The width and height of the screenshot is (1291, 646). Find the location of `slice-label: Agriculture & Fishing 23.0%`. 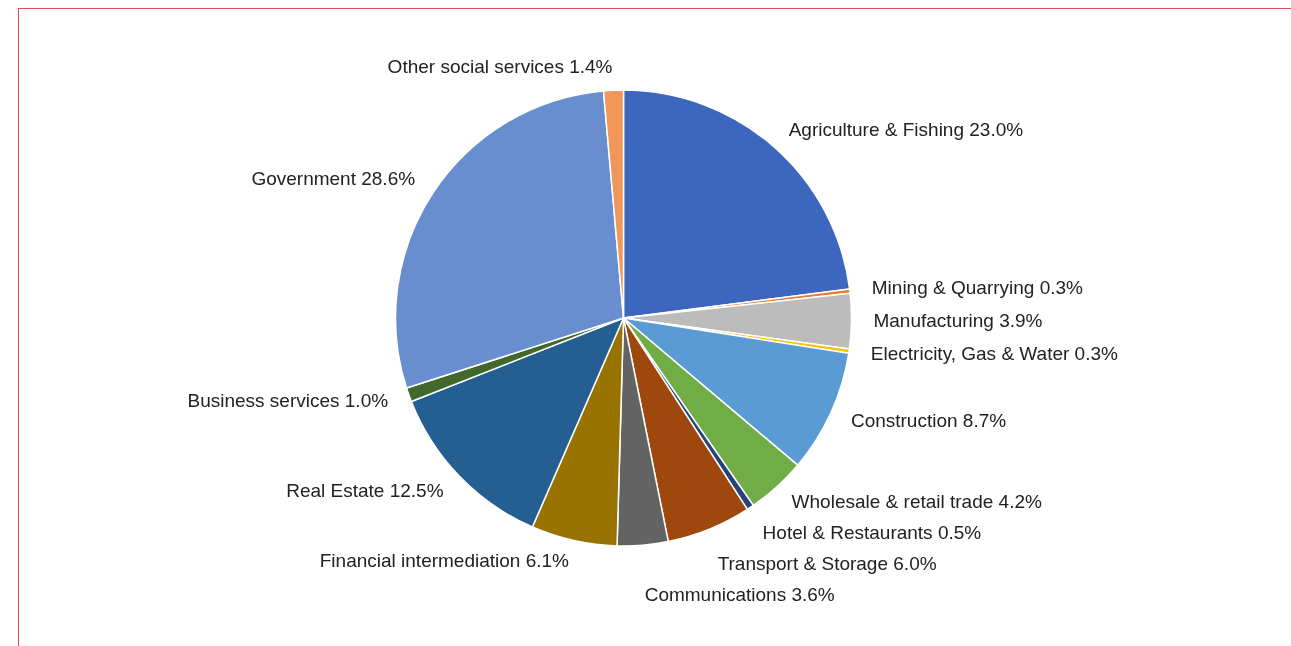

slice-label: Agriculture & Fishing 23.0% is located at coordinates (906, 129).